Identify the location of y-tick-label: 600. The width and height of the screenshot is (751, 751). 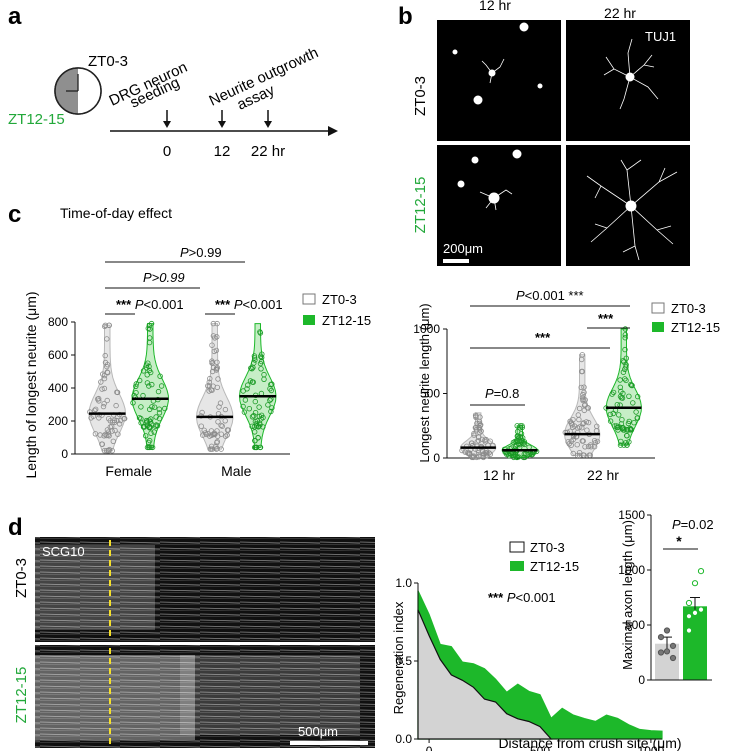
(58, 355).